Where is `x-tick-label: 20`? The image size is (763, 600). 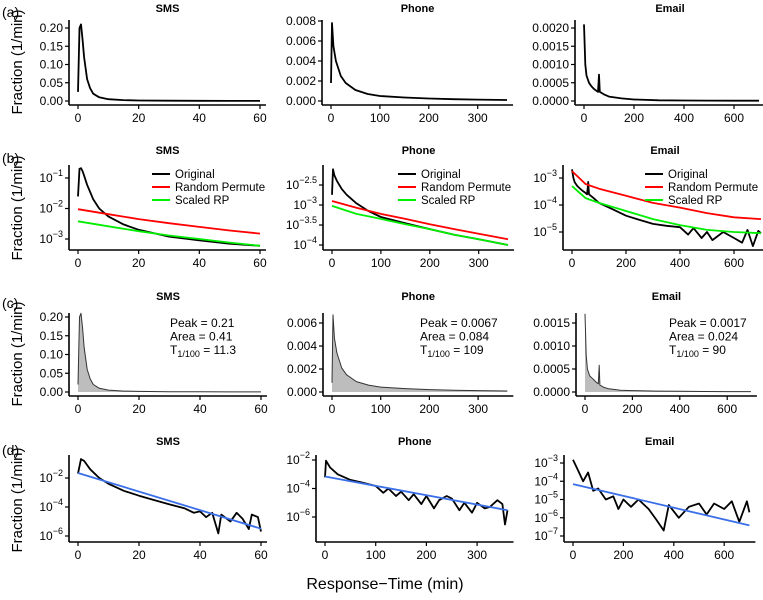
x-tick-label: 20 is located at coordinates (139, 263).